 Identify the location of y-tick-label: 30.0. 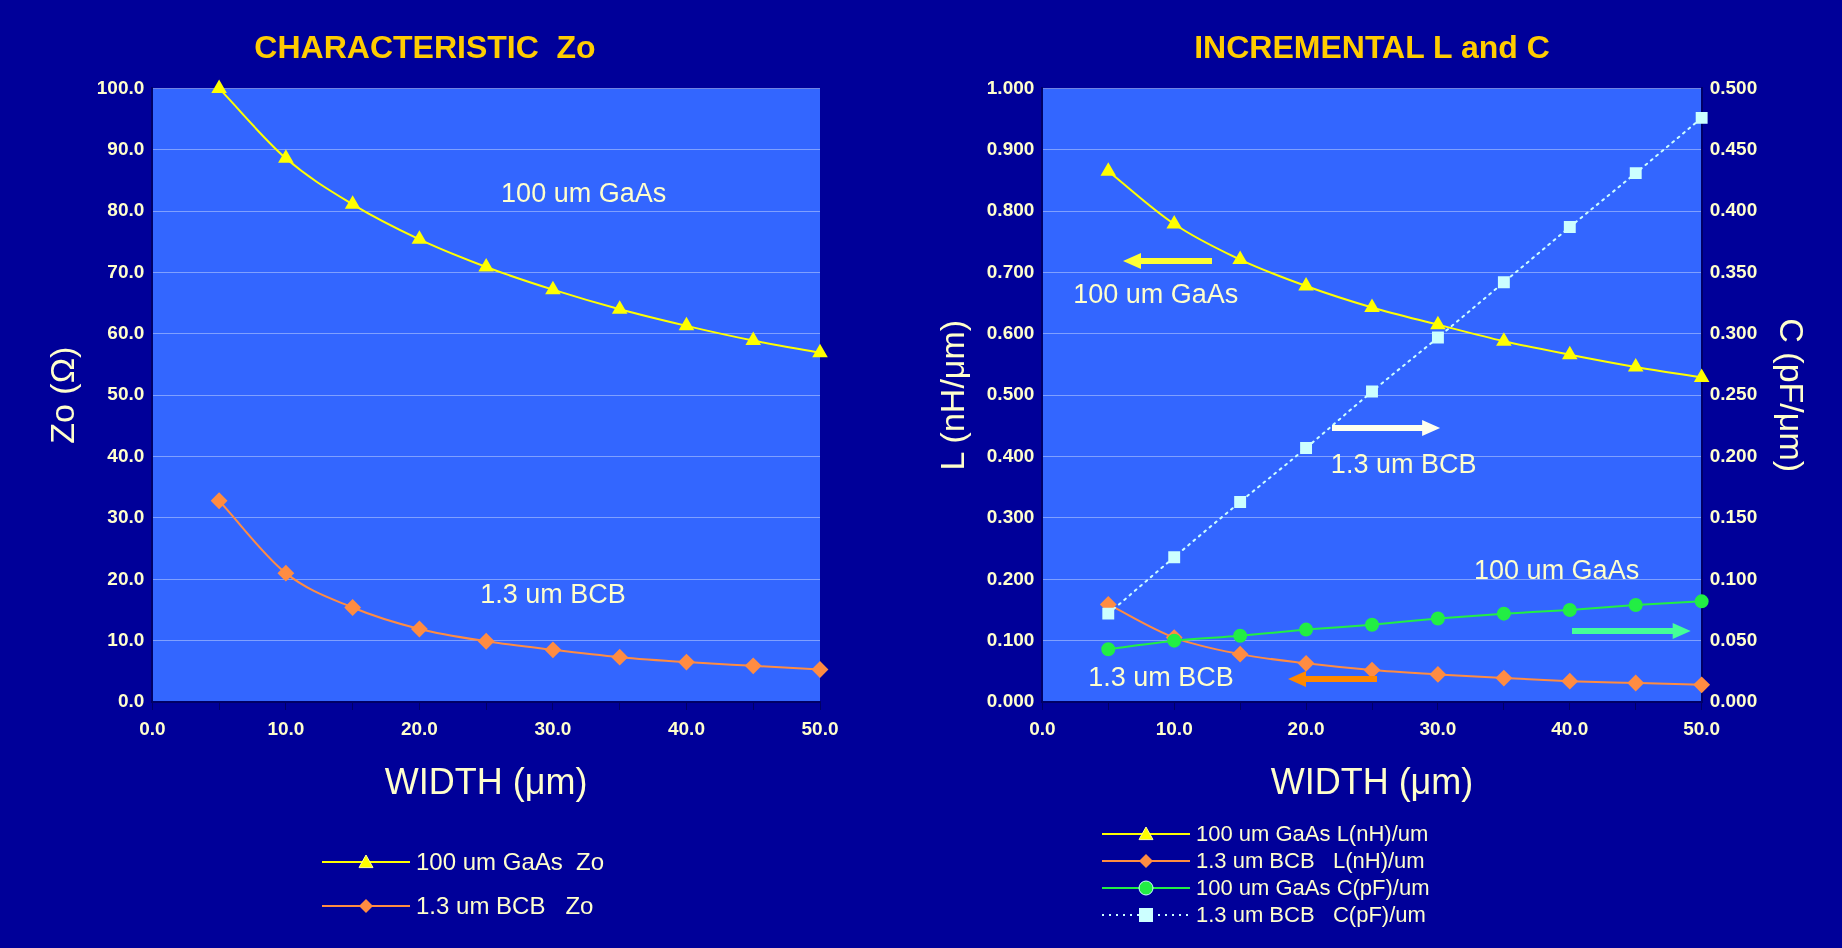
(126, 517).